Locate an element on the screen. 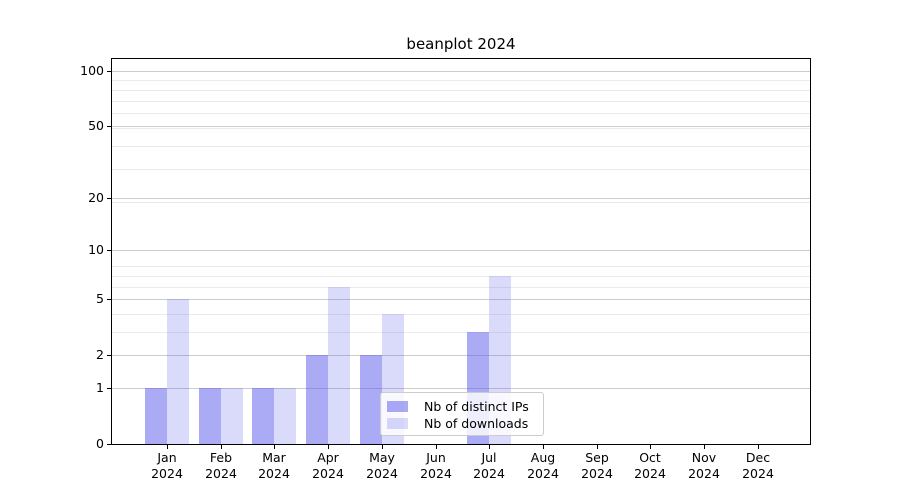  x-tick-month: Jul is located at coordinates (489, 457).